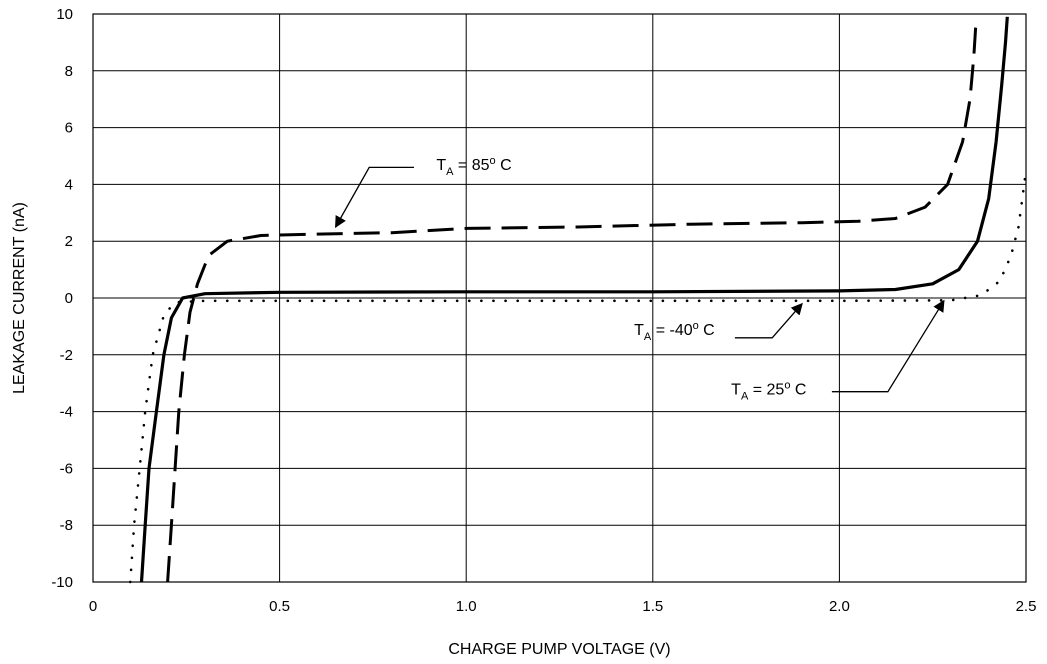  I want to click on annotation-arrow-t85, so click(374, 197).